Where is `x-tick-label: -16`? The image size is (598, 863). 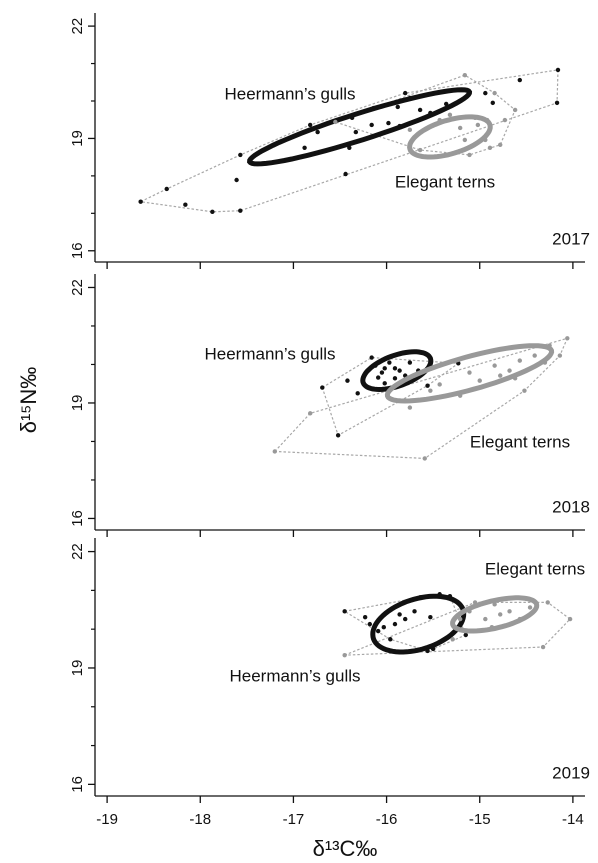 x-tick-label: -16 is located at coordinates (387, 819).